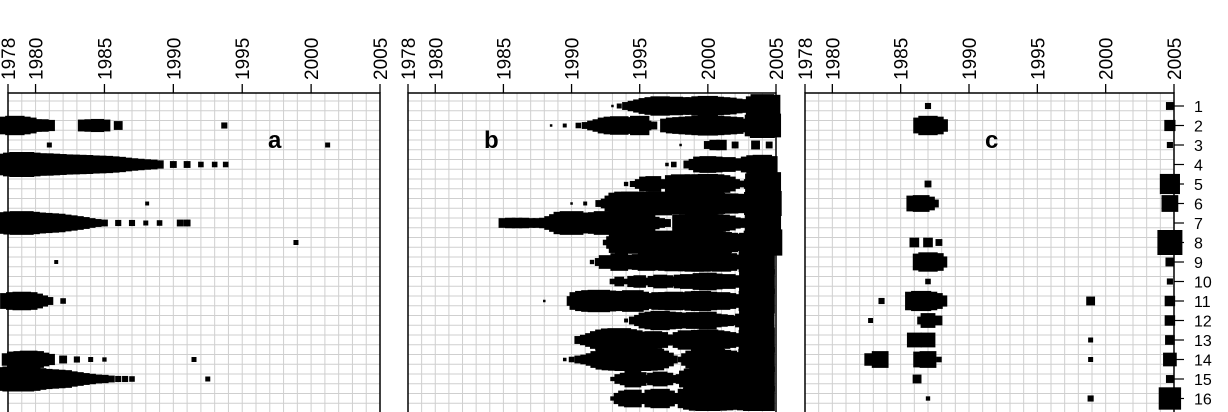 Image resolution: width=1228 pixels, height=412 pixels. I want to click on x-tick-label: 1980, so click(37, 59).